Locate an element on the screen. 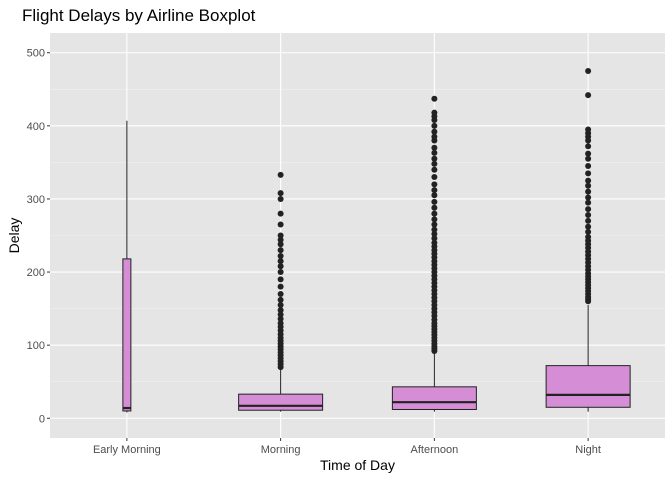 This screenshot has width=672, height=480. chart-title: Flight Delays by Airline Boxplot is located at coordinates (139, 15).